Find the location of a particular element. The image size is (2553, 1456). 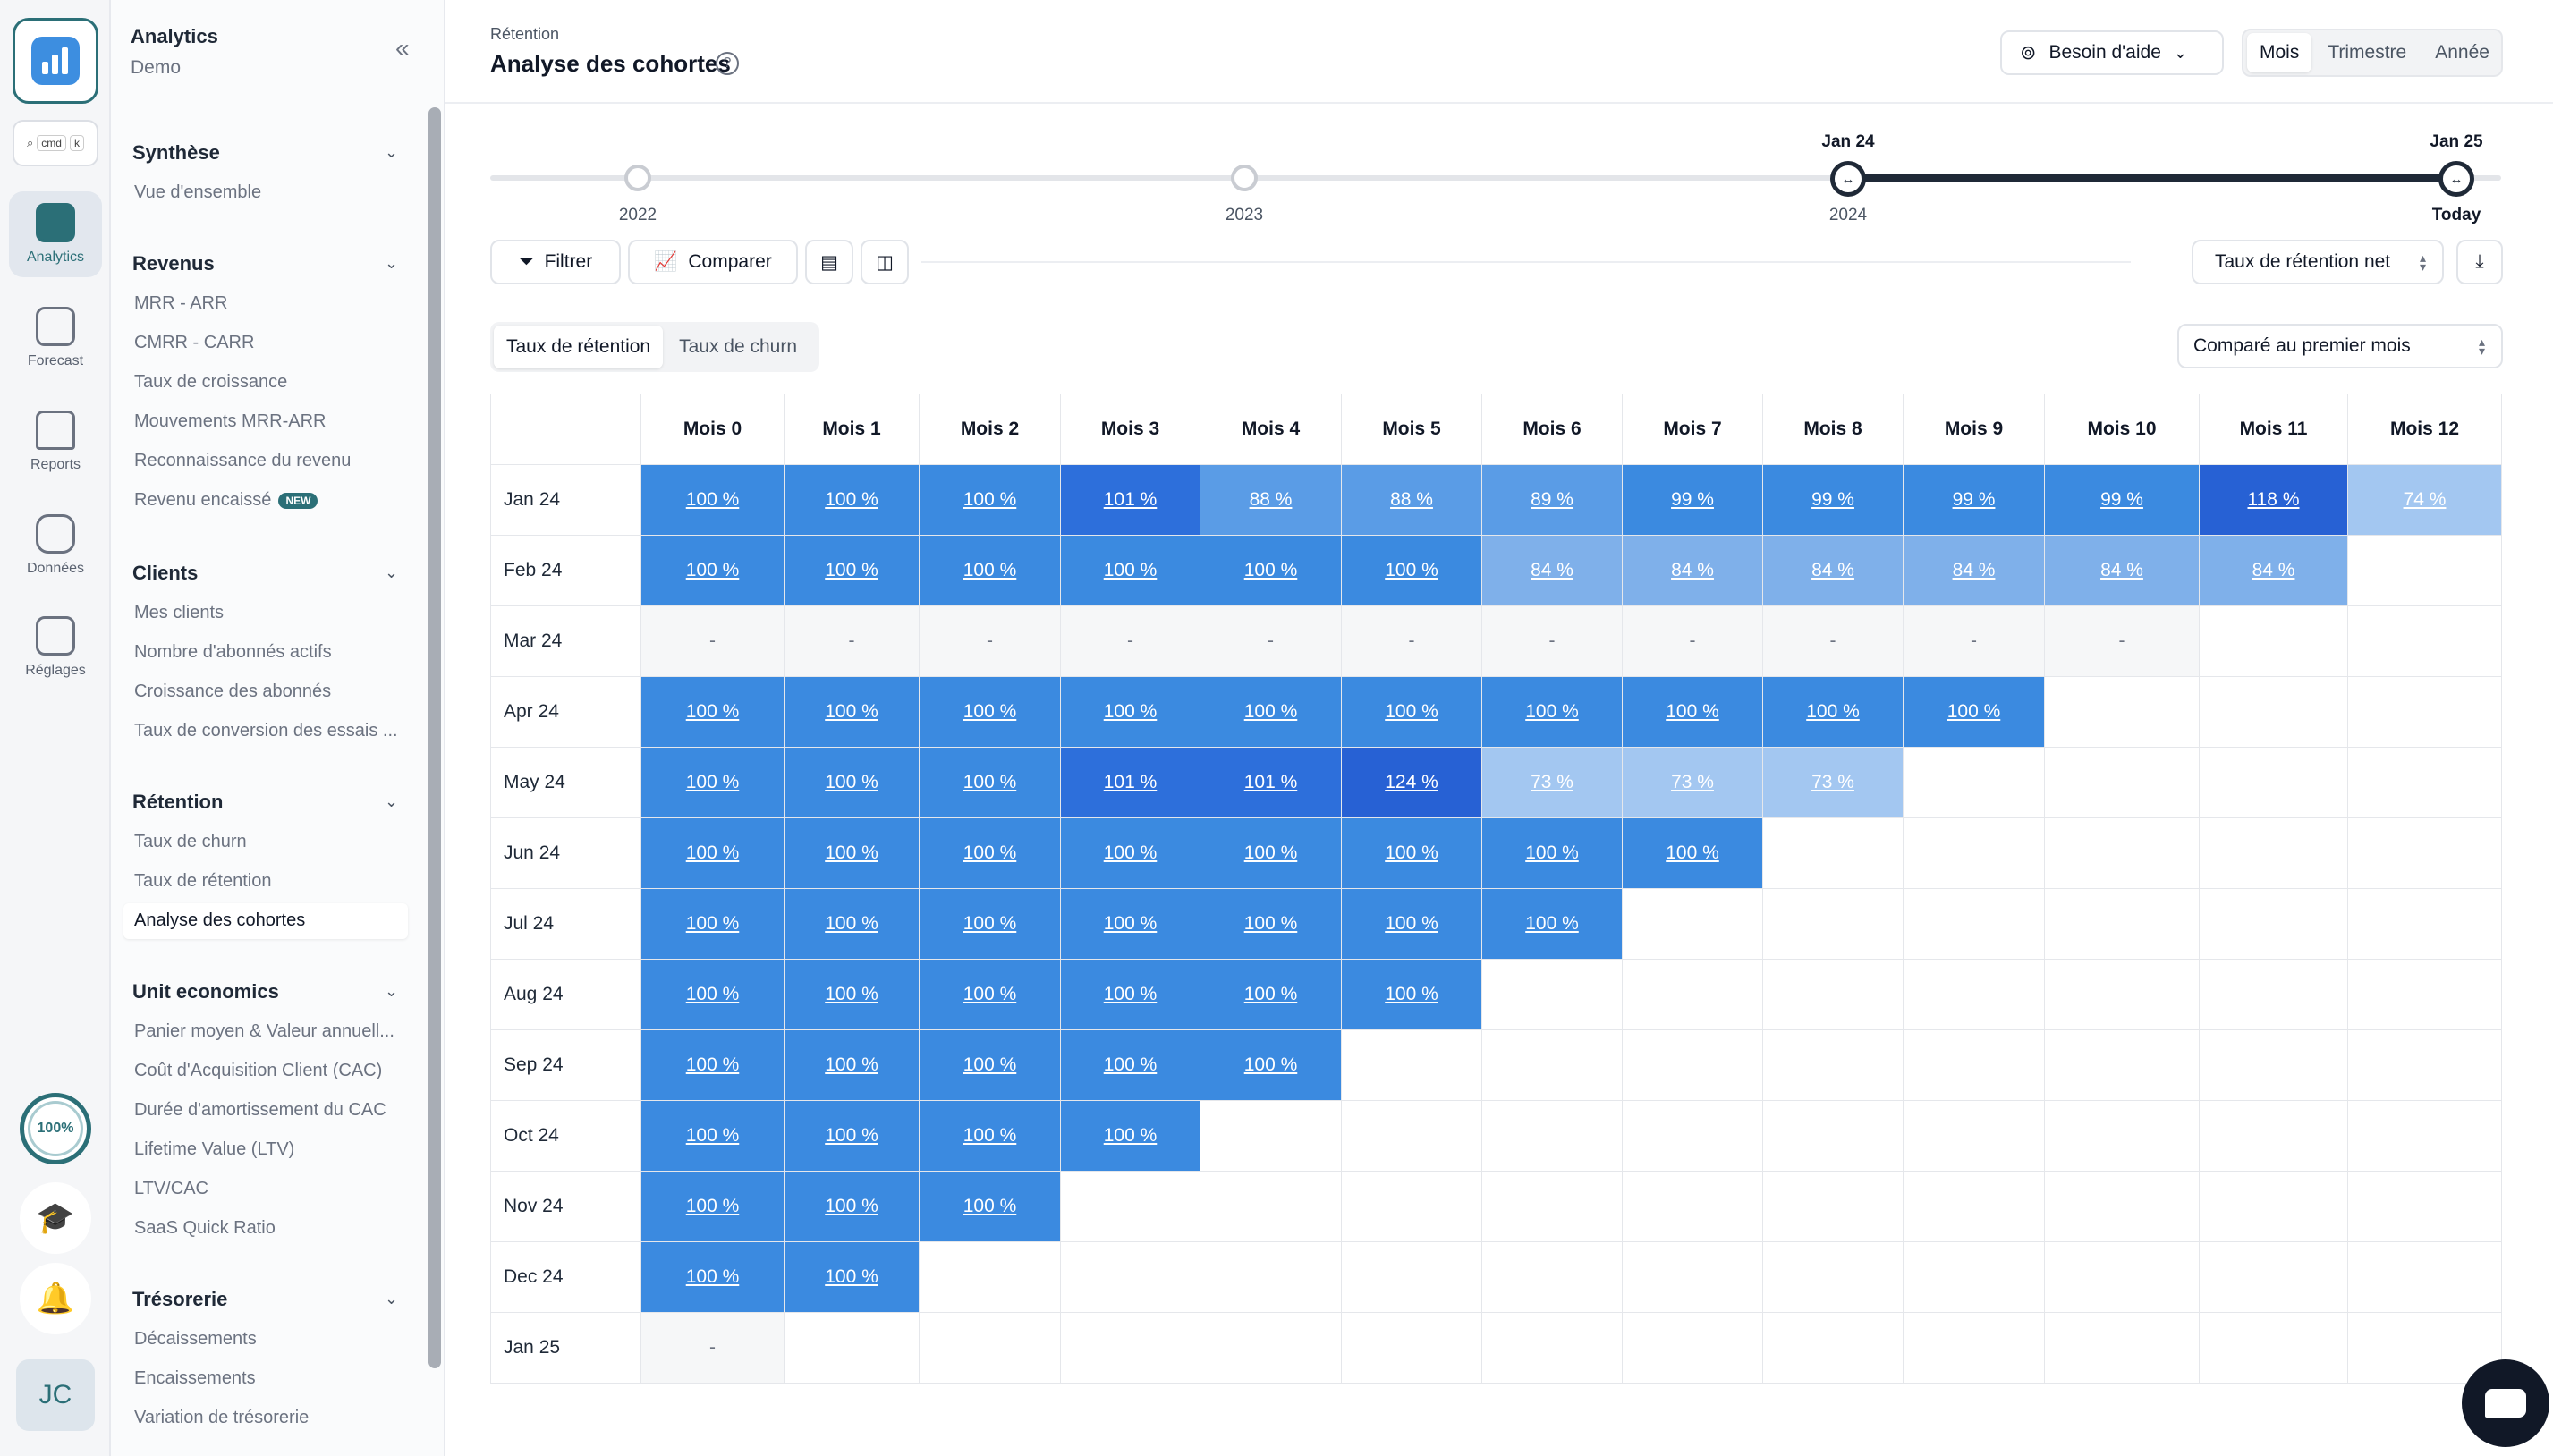

nav-section-synthese: Synthèse is located at coordinates (176, 152).